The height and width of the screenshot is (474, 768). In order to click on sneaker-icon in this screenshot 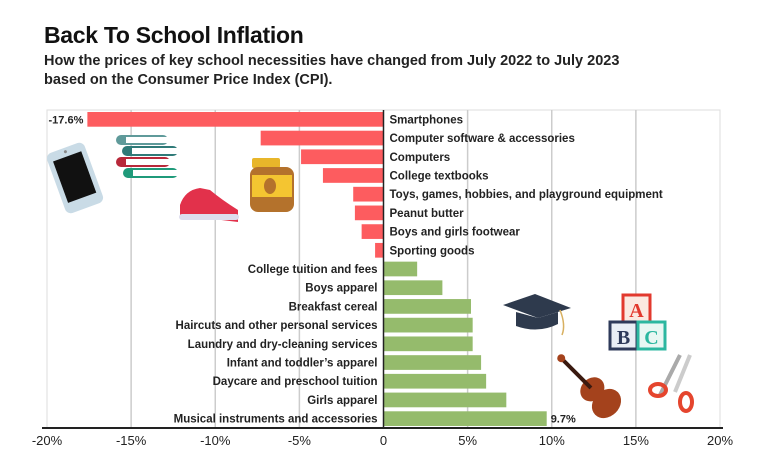, I will do `click(209, 205)`.